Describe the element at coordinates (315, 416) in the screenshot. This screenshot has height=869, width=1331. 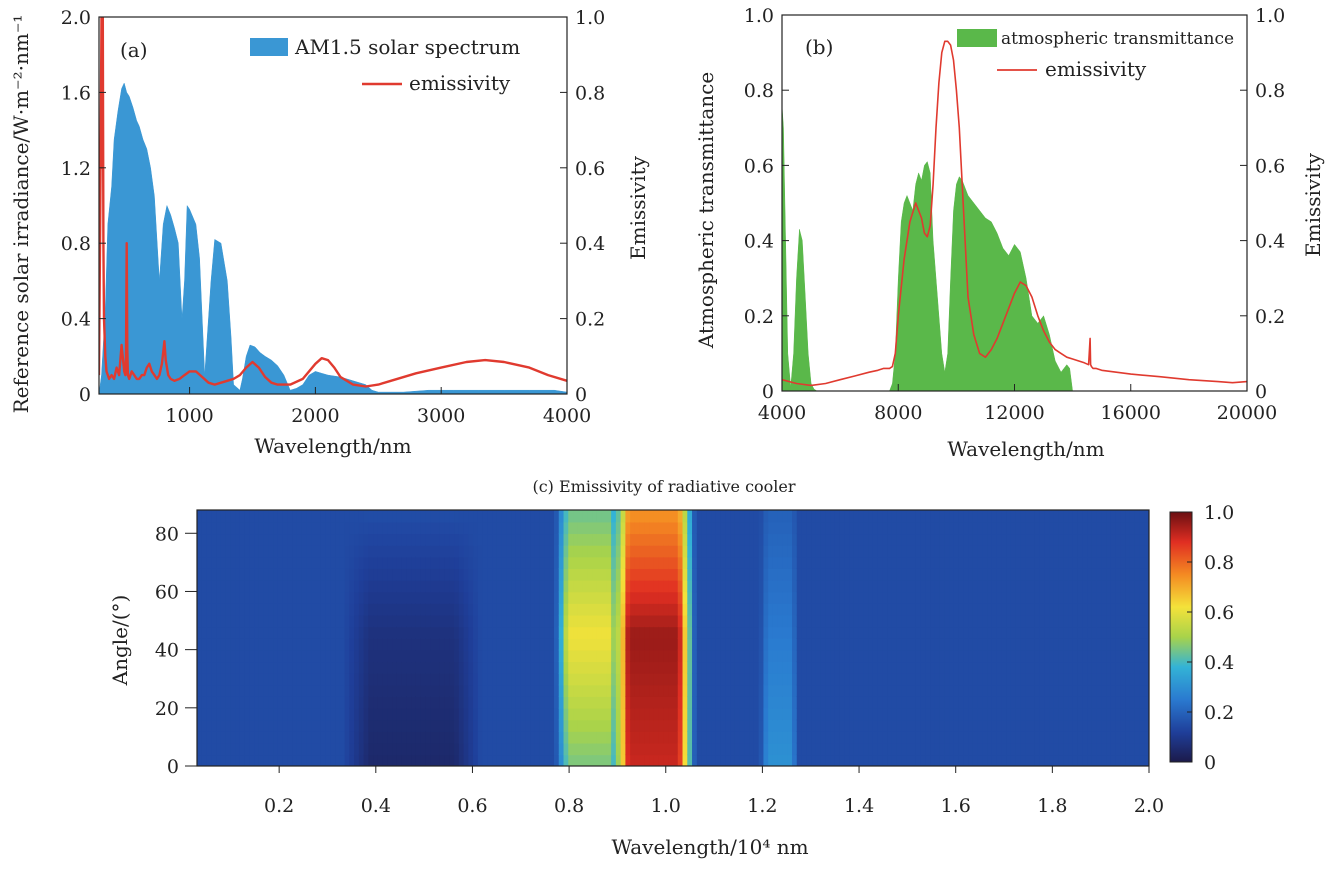
I see `a-x-tick-label: 2000` at that location.